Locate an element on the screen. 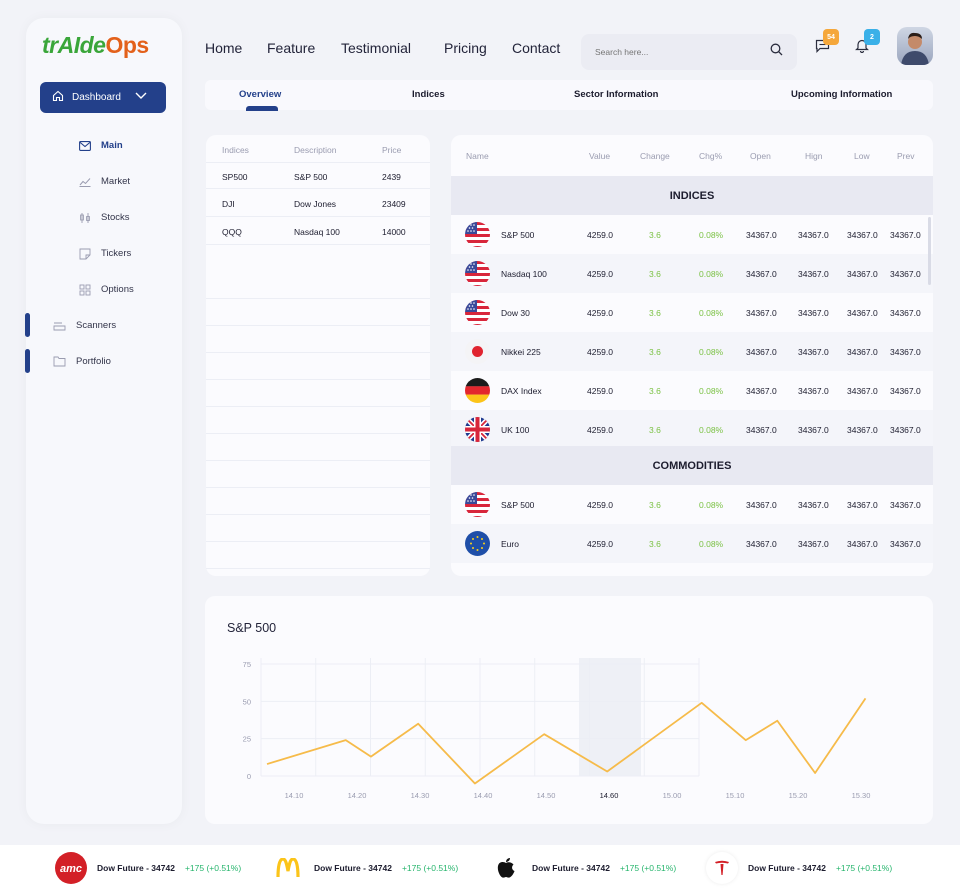 This screenshot has width=960, height=890. svg-text: amc is located at coordinates (71, 868).